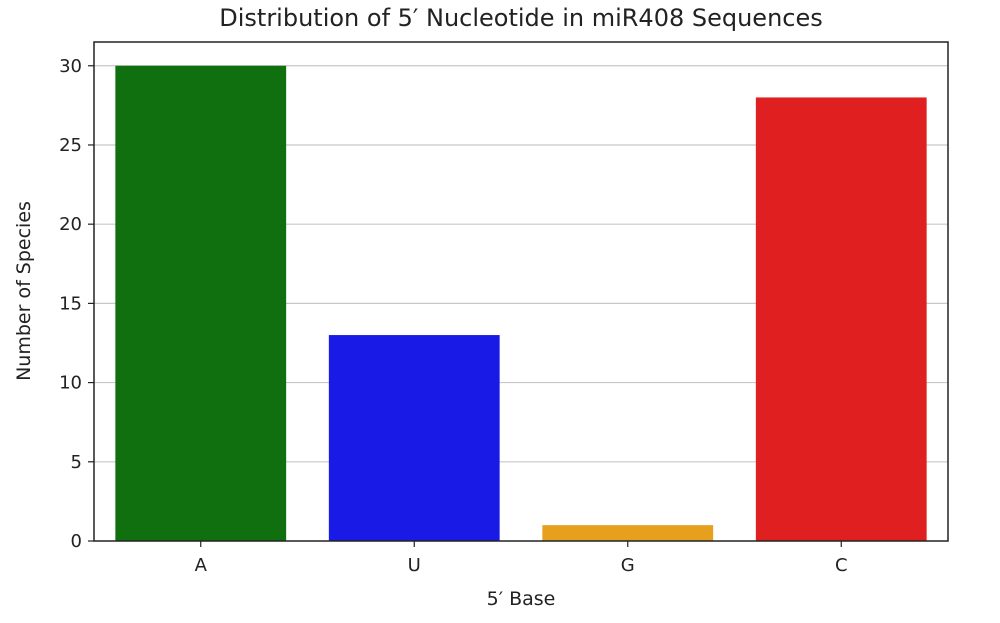  I want to click on y-tick-label: 30, so click(70, 66).